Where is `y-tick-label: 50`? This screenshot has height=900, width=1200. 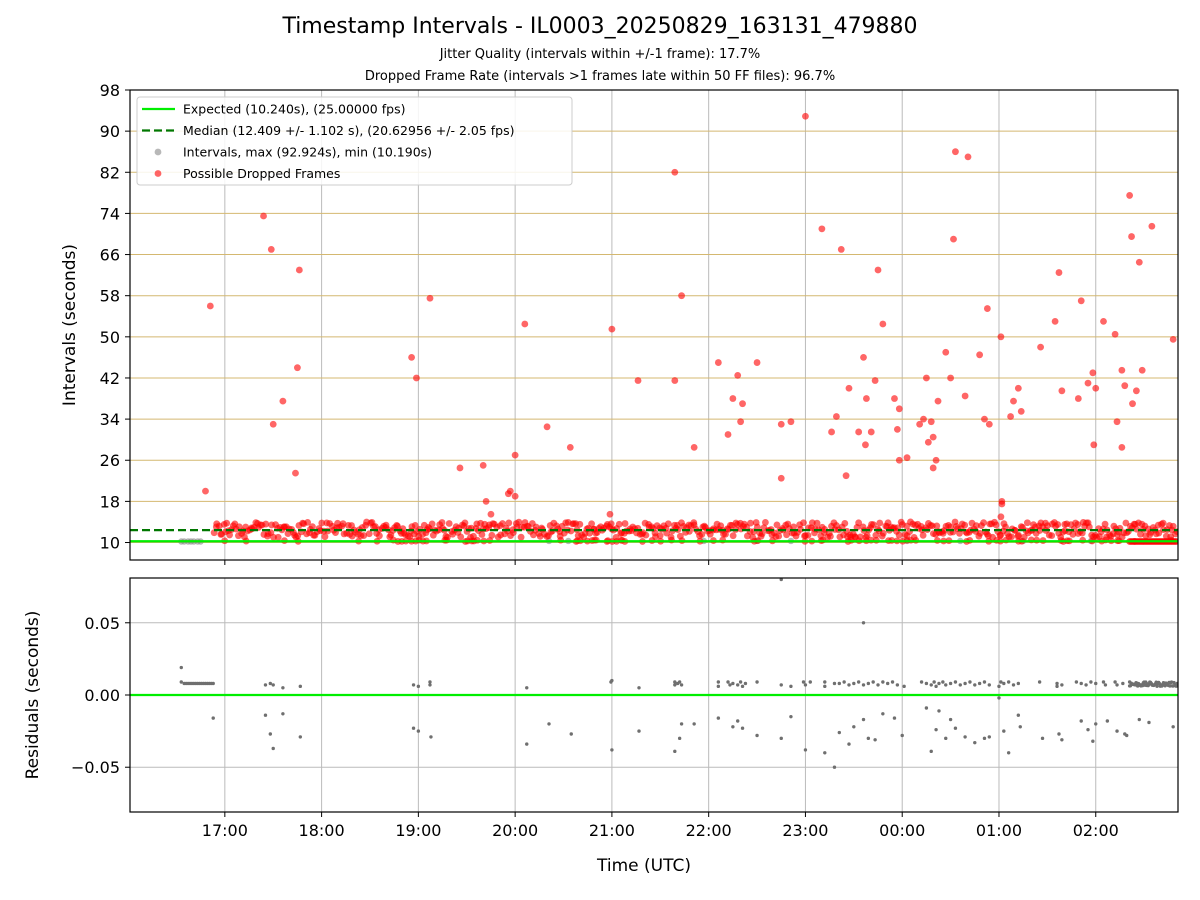
y-tick-label: 50 is located at coordinates (110, 337).